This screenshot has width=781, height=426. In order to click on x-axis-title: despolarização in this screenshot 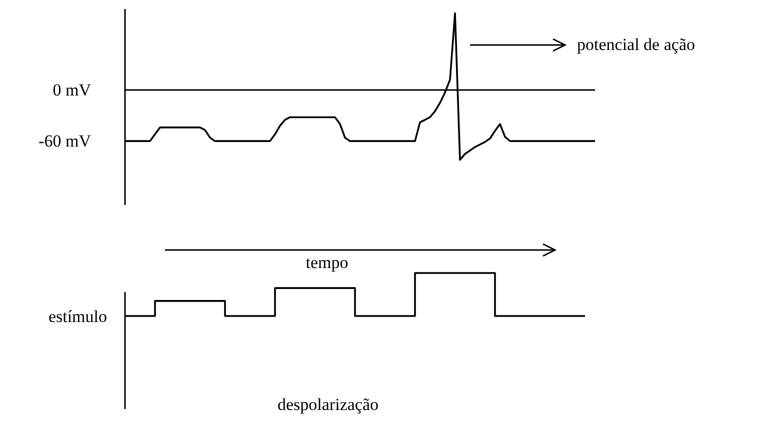, I will do `click(328, 404)`.